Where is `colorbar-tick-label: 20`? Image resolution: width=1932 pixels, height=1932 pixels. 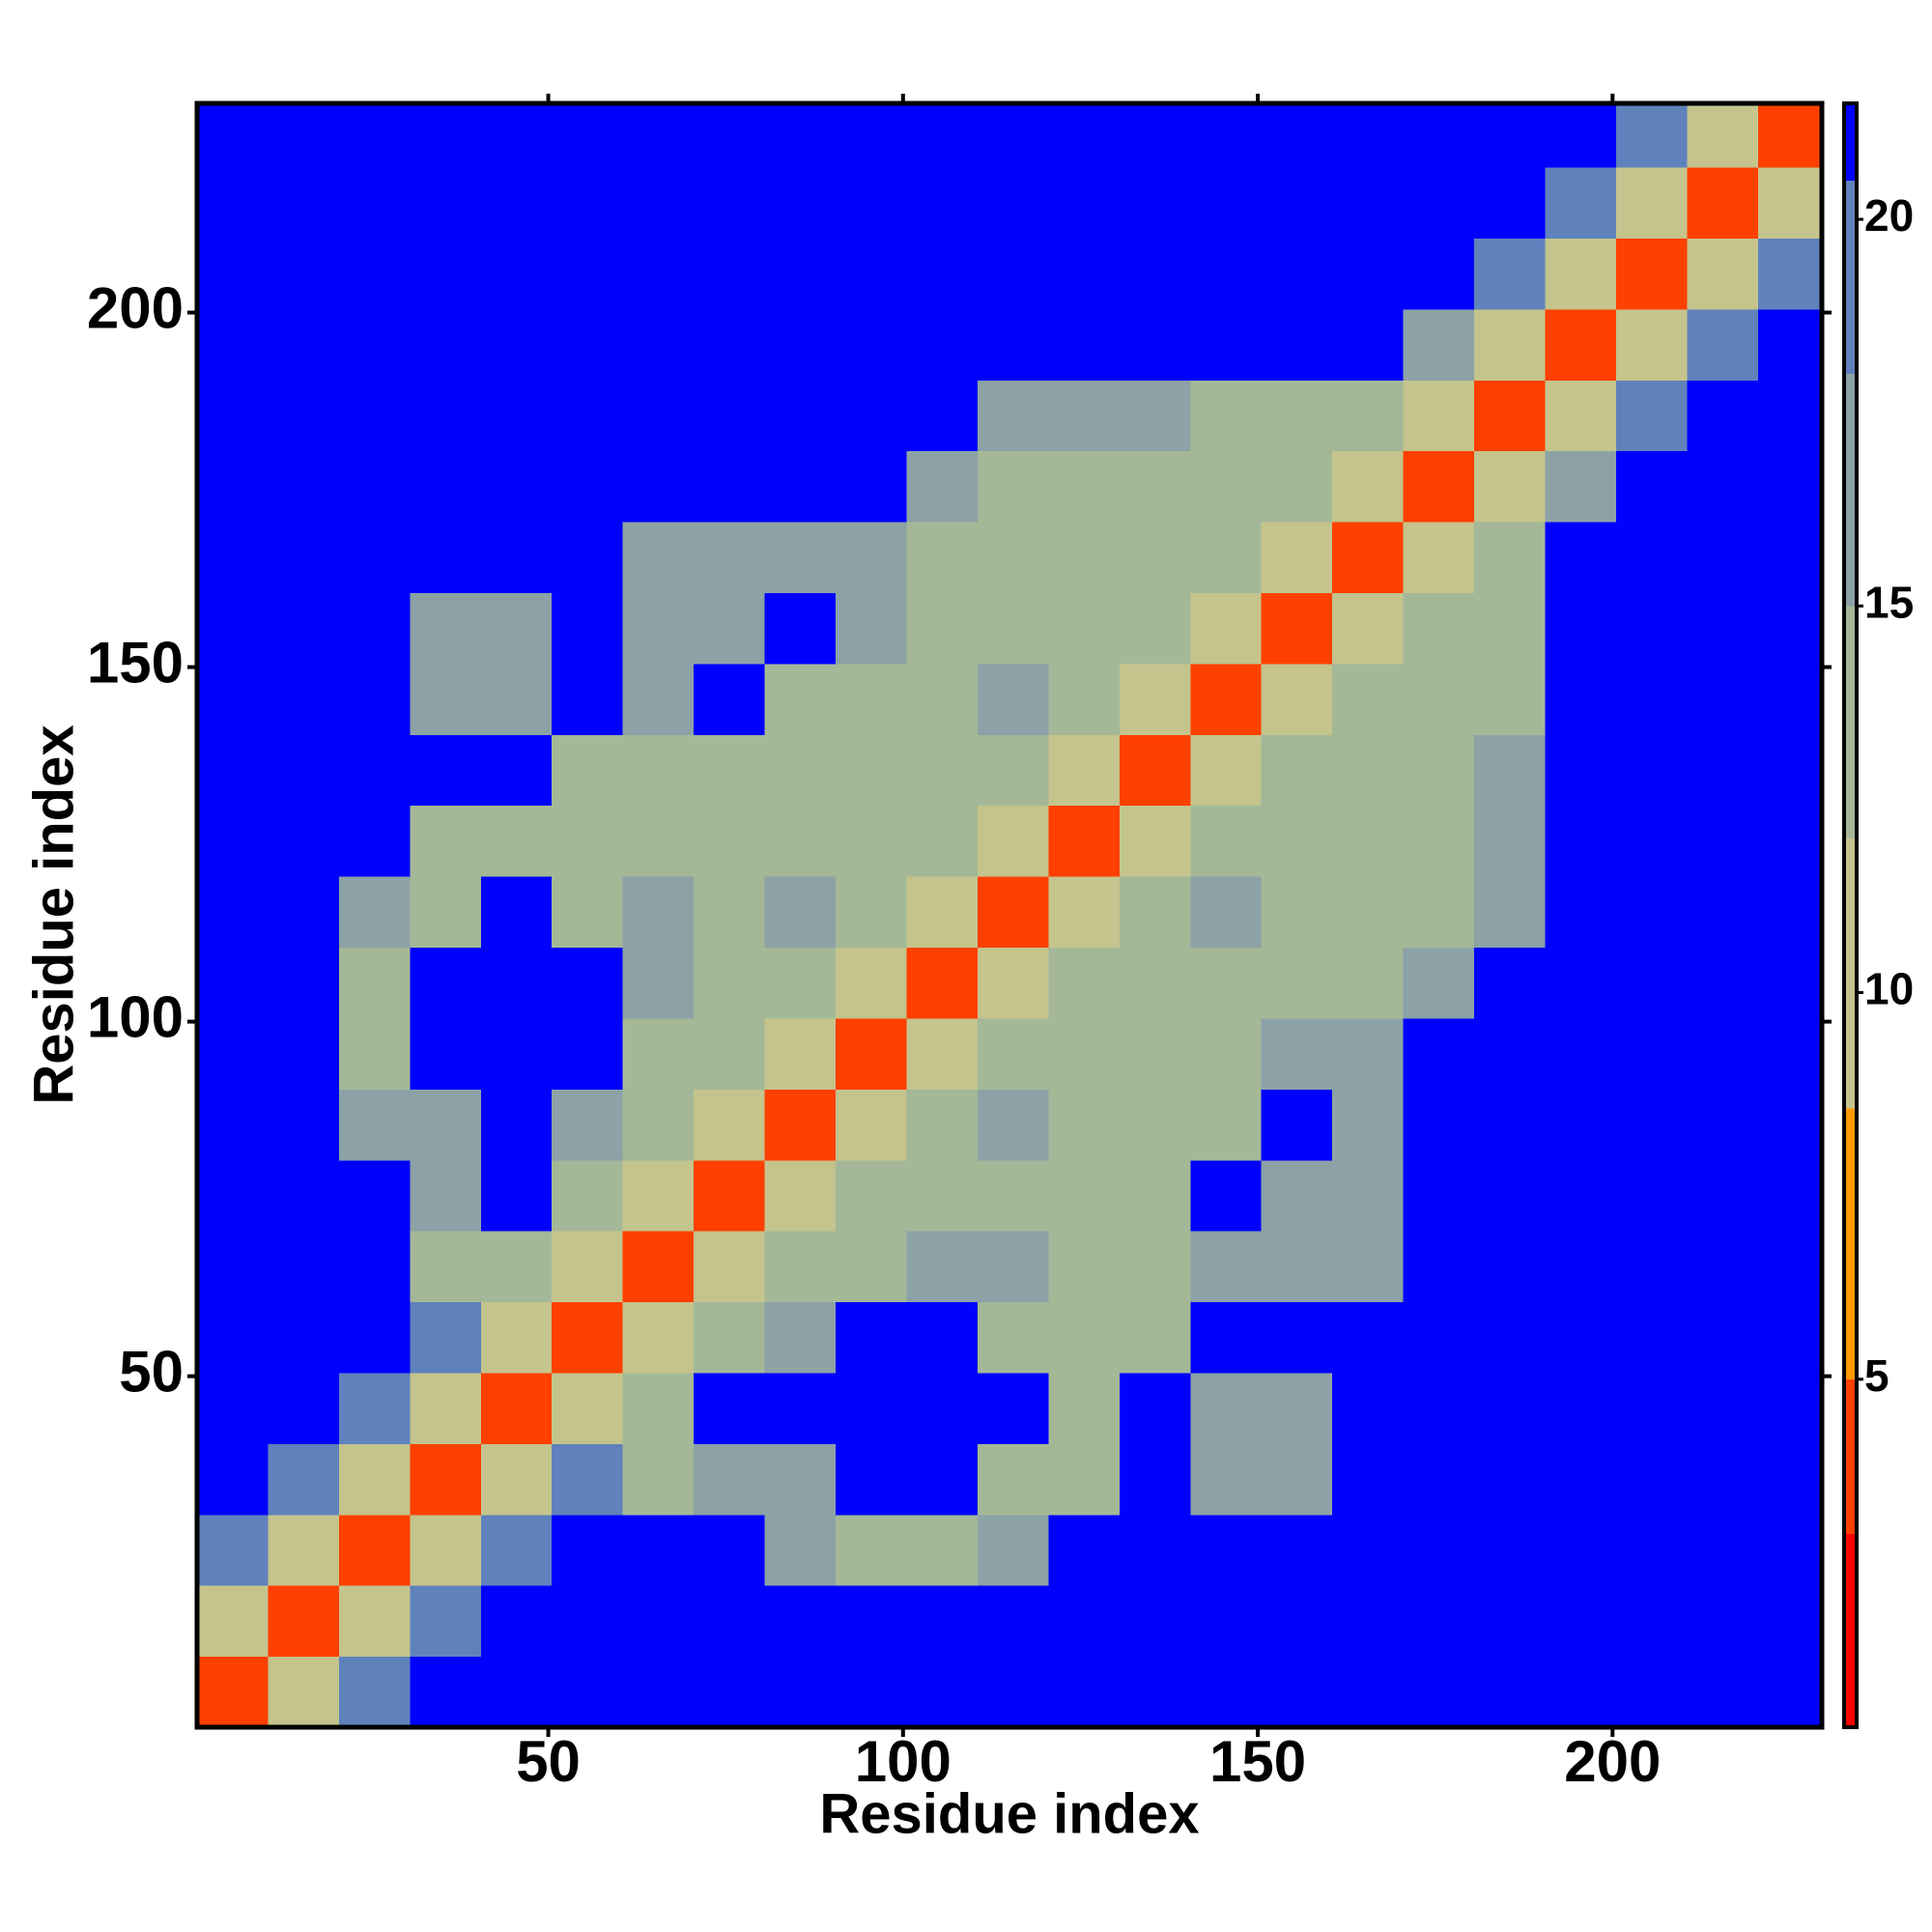
colorbar-tick-label: 20 is located at coordinates (1889, 215).